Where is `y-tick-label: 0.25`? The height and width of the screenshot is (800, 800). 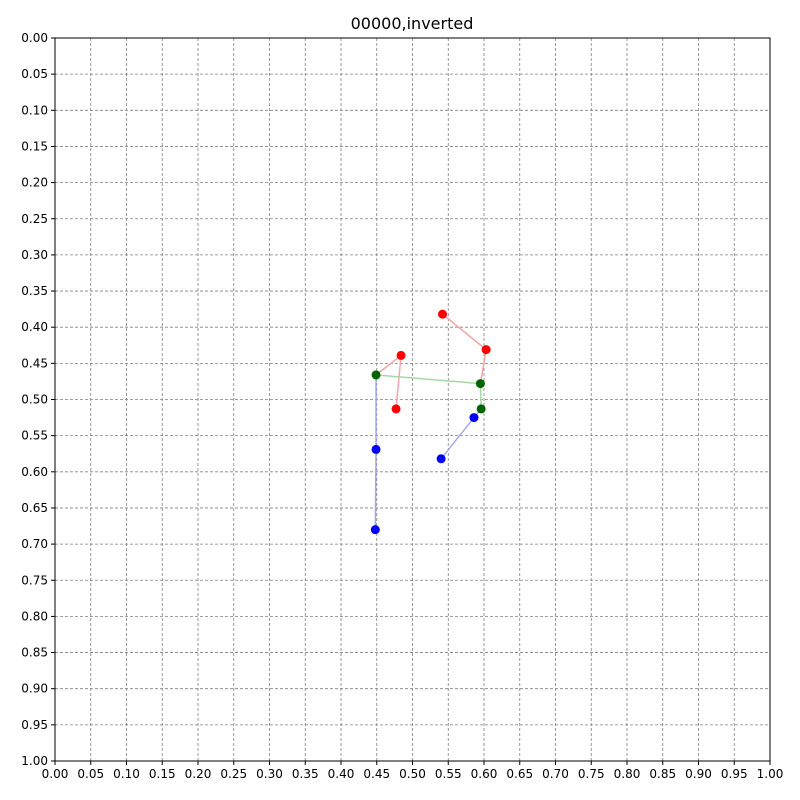
y-tick-label: 0.25 is located at coordinates (34, 219).